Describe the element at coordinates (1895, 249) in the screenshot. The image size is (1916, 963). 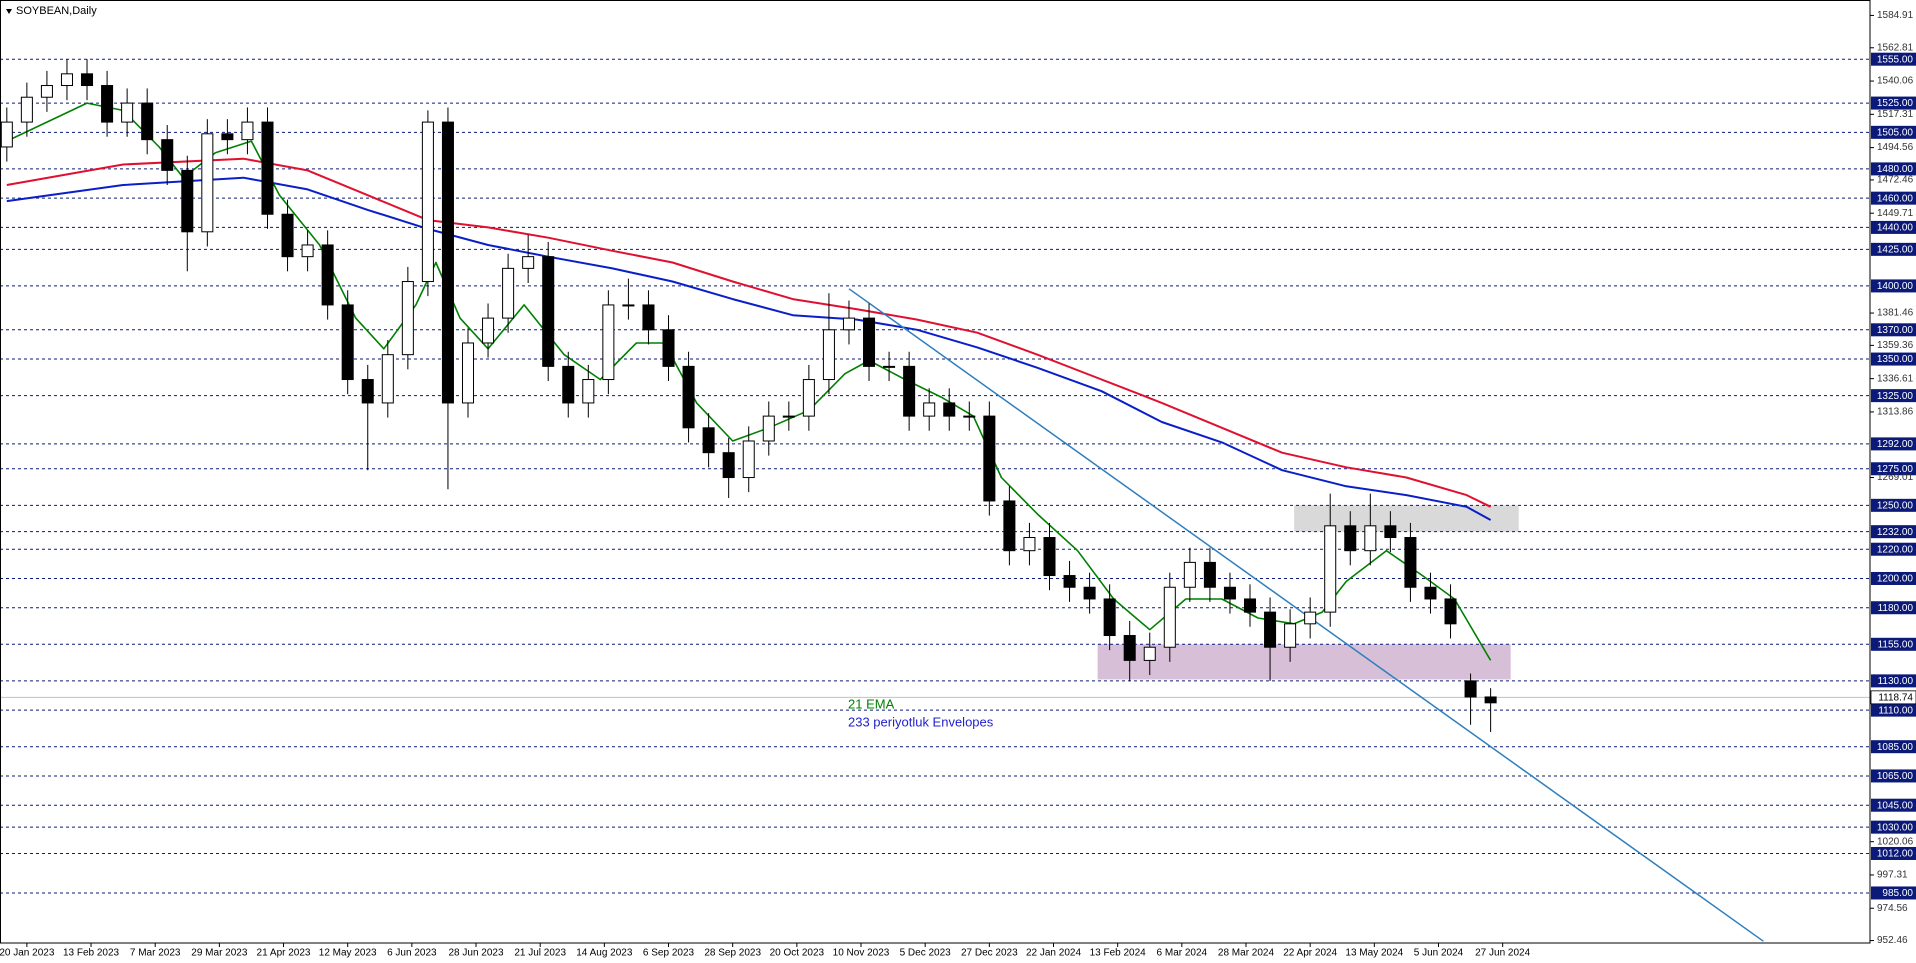
I see `level-label: 1425.00` at that location.